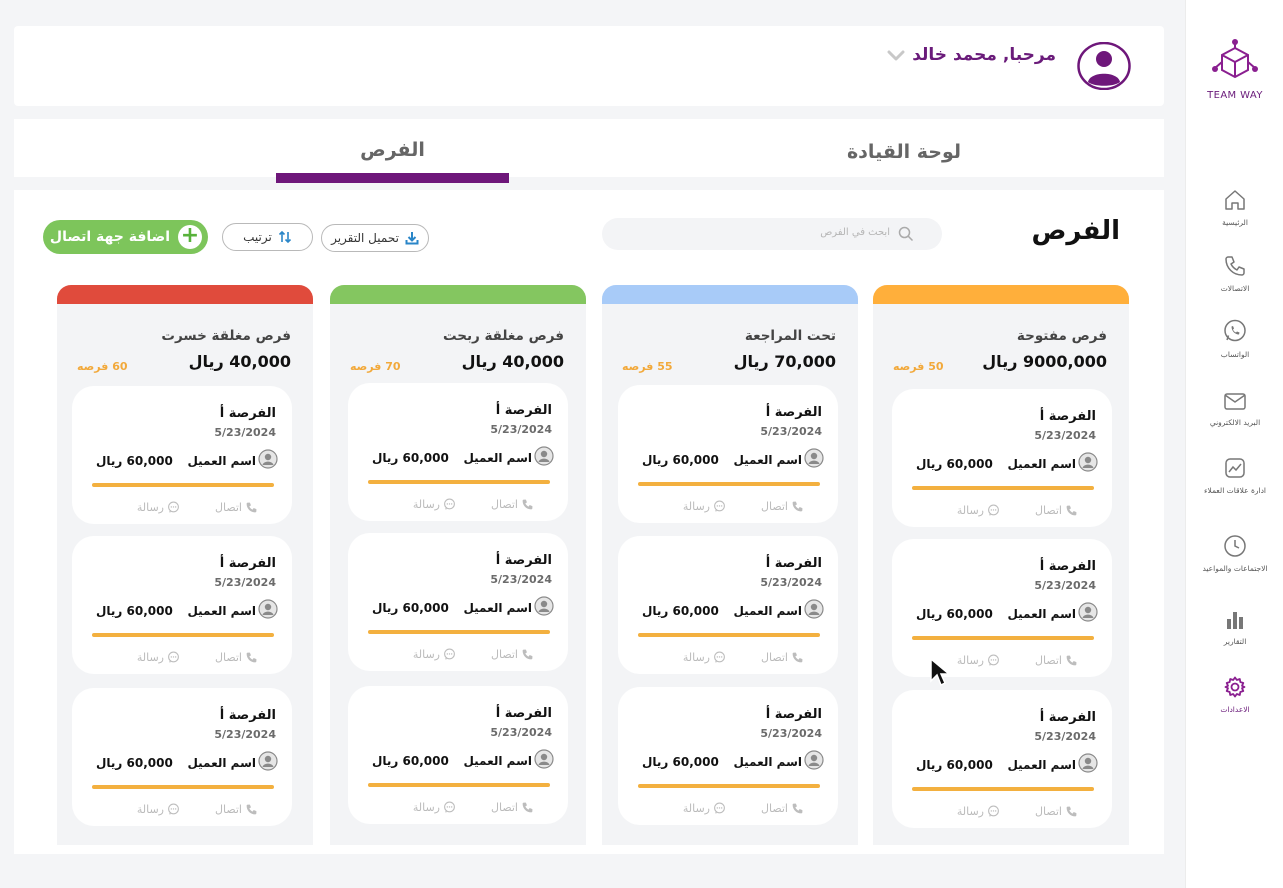 The height and width of the screenshot is (888, 1283). I want to click on column-title: تحت المراجعة, so click(790, 336).